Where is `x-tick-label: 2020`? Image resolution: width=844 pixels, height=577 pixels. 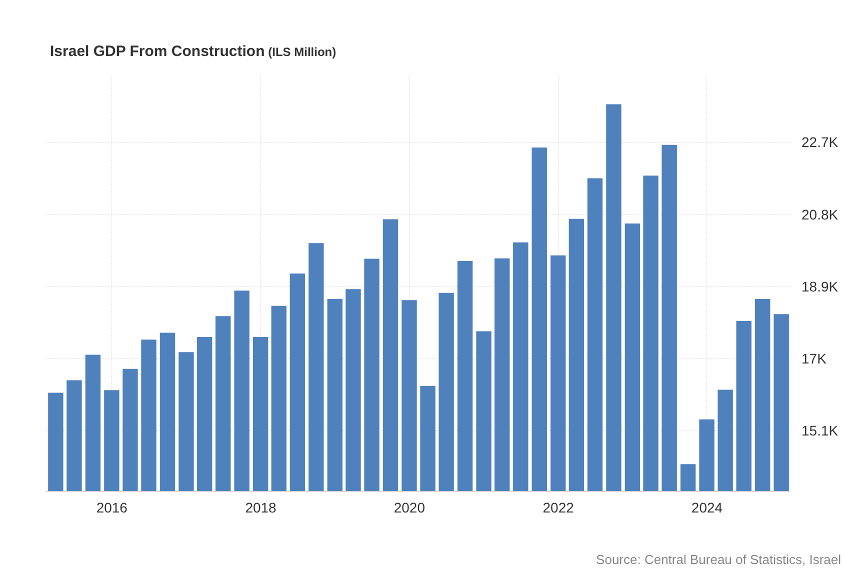
x-tick-label: 2020 is located at coordinates (410, 508).